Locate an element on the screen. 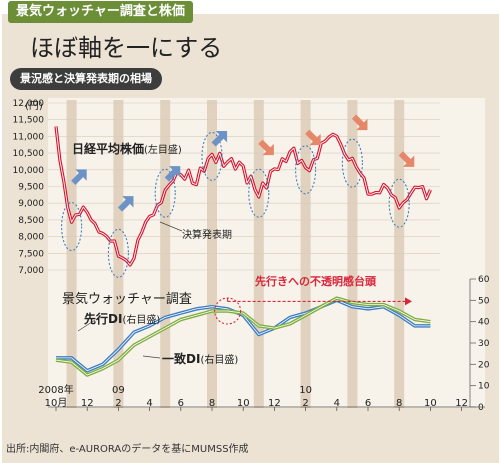  di-title: 景気ウォッチャー調査 is located at coordinates (127, 299).